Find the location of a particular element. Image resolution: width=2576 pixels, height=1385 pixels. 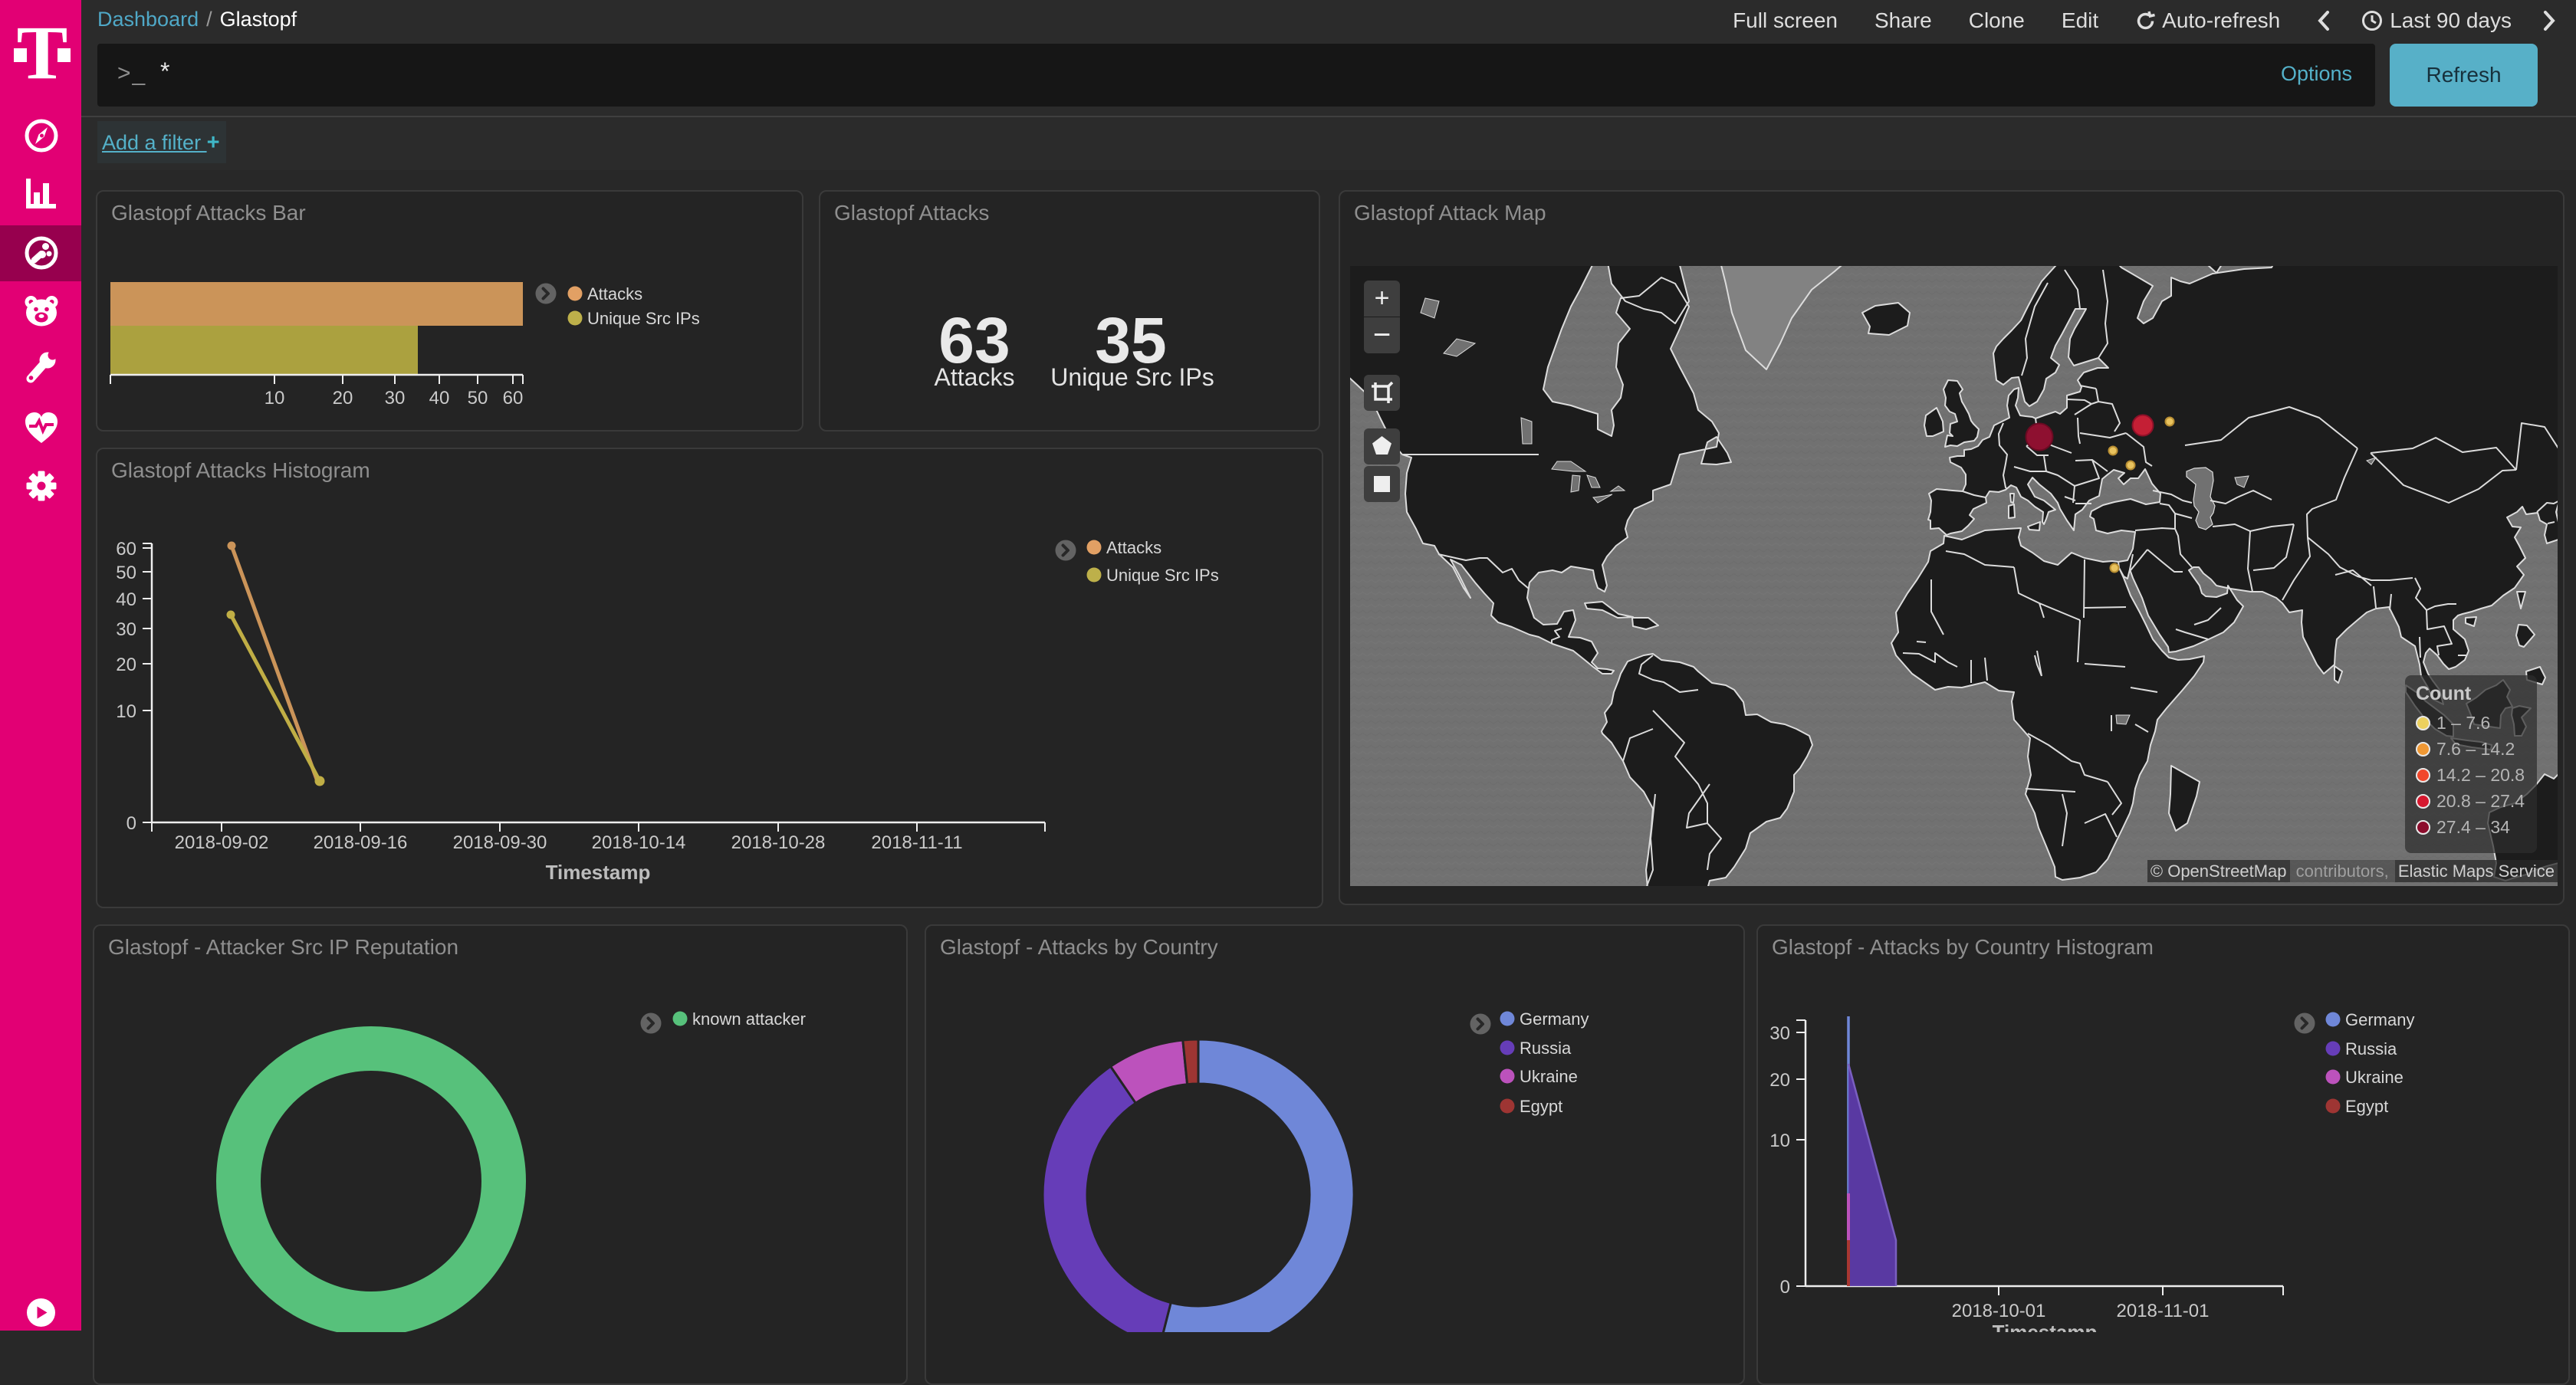

svg-text: 2018-10-14 is located at coordinates (639, 842).